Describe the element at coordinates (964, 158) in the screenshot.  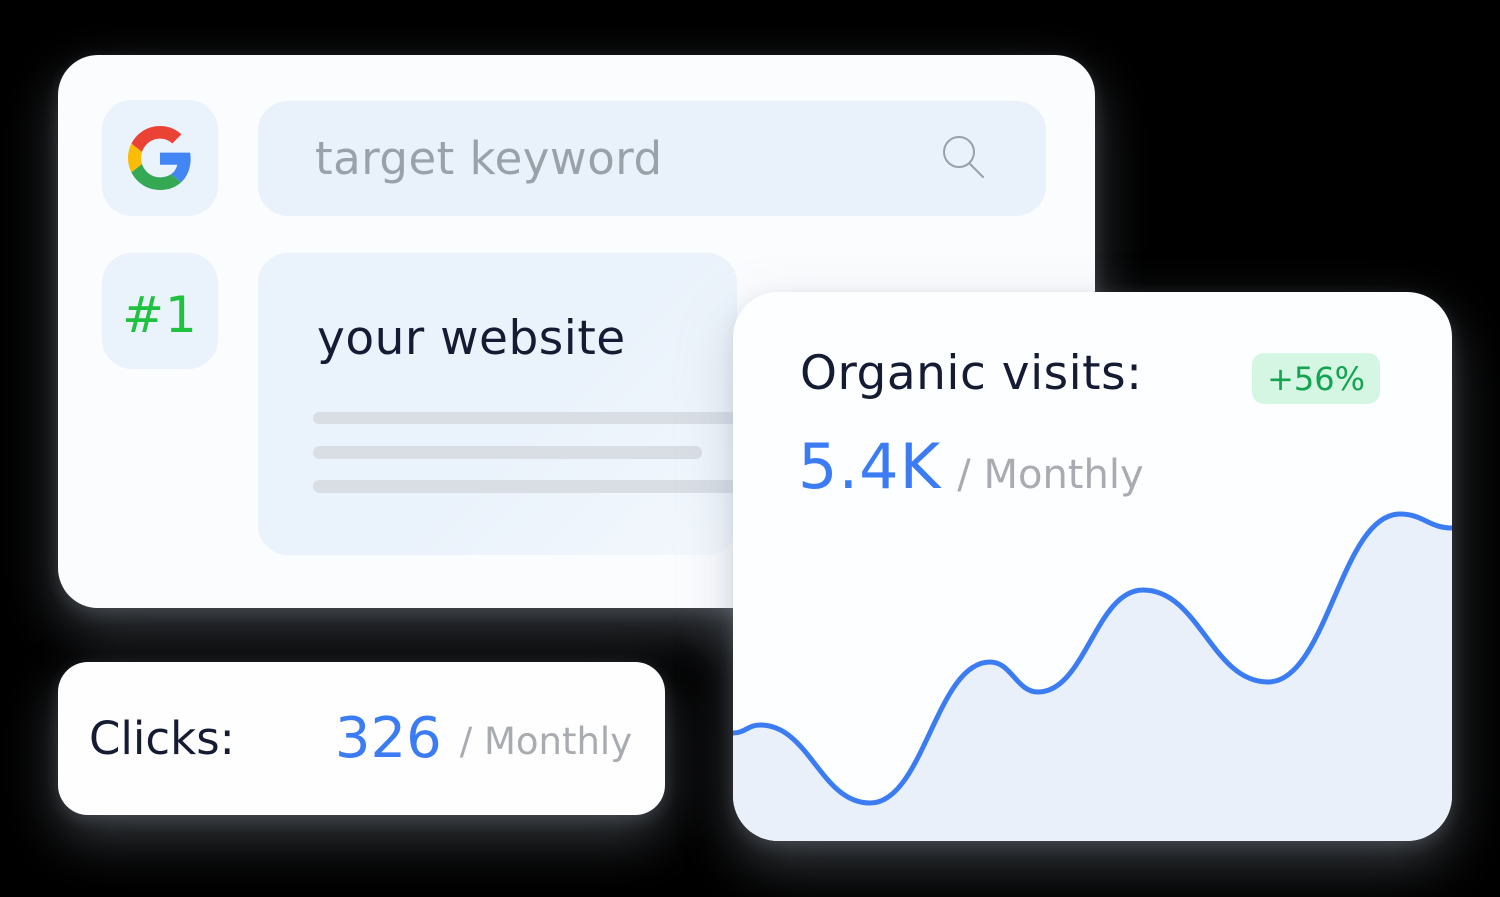
I see `search-icon` at that location.